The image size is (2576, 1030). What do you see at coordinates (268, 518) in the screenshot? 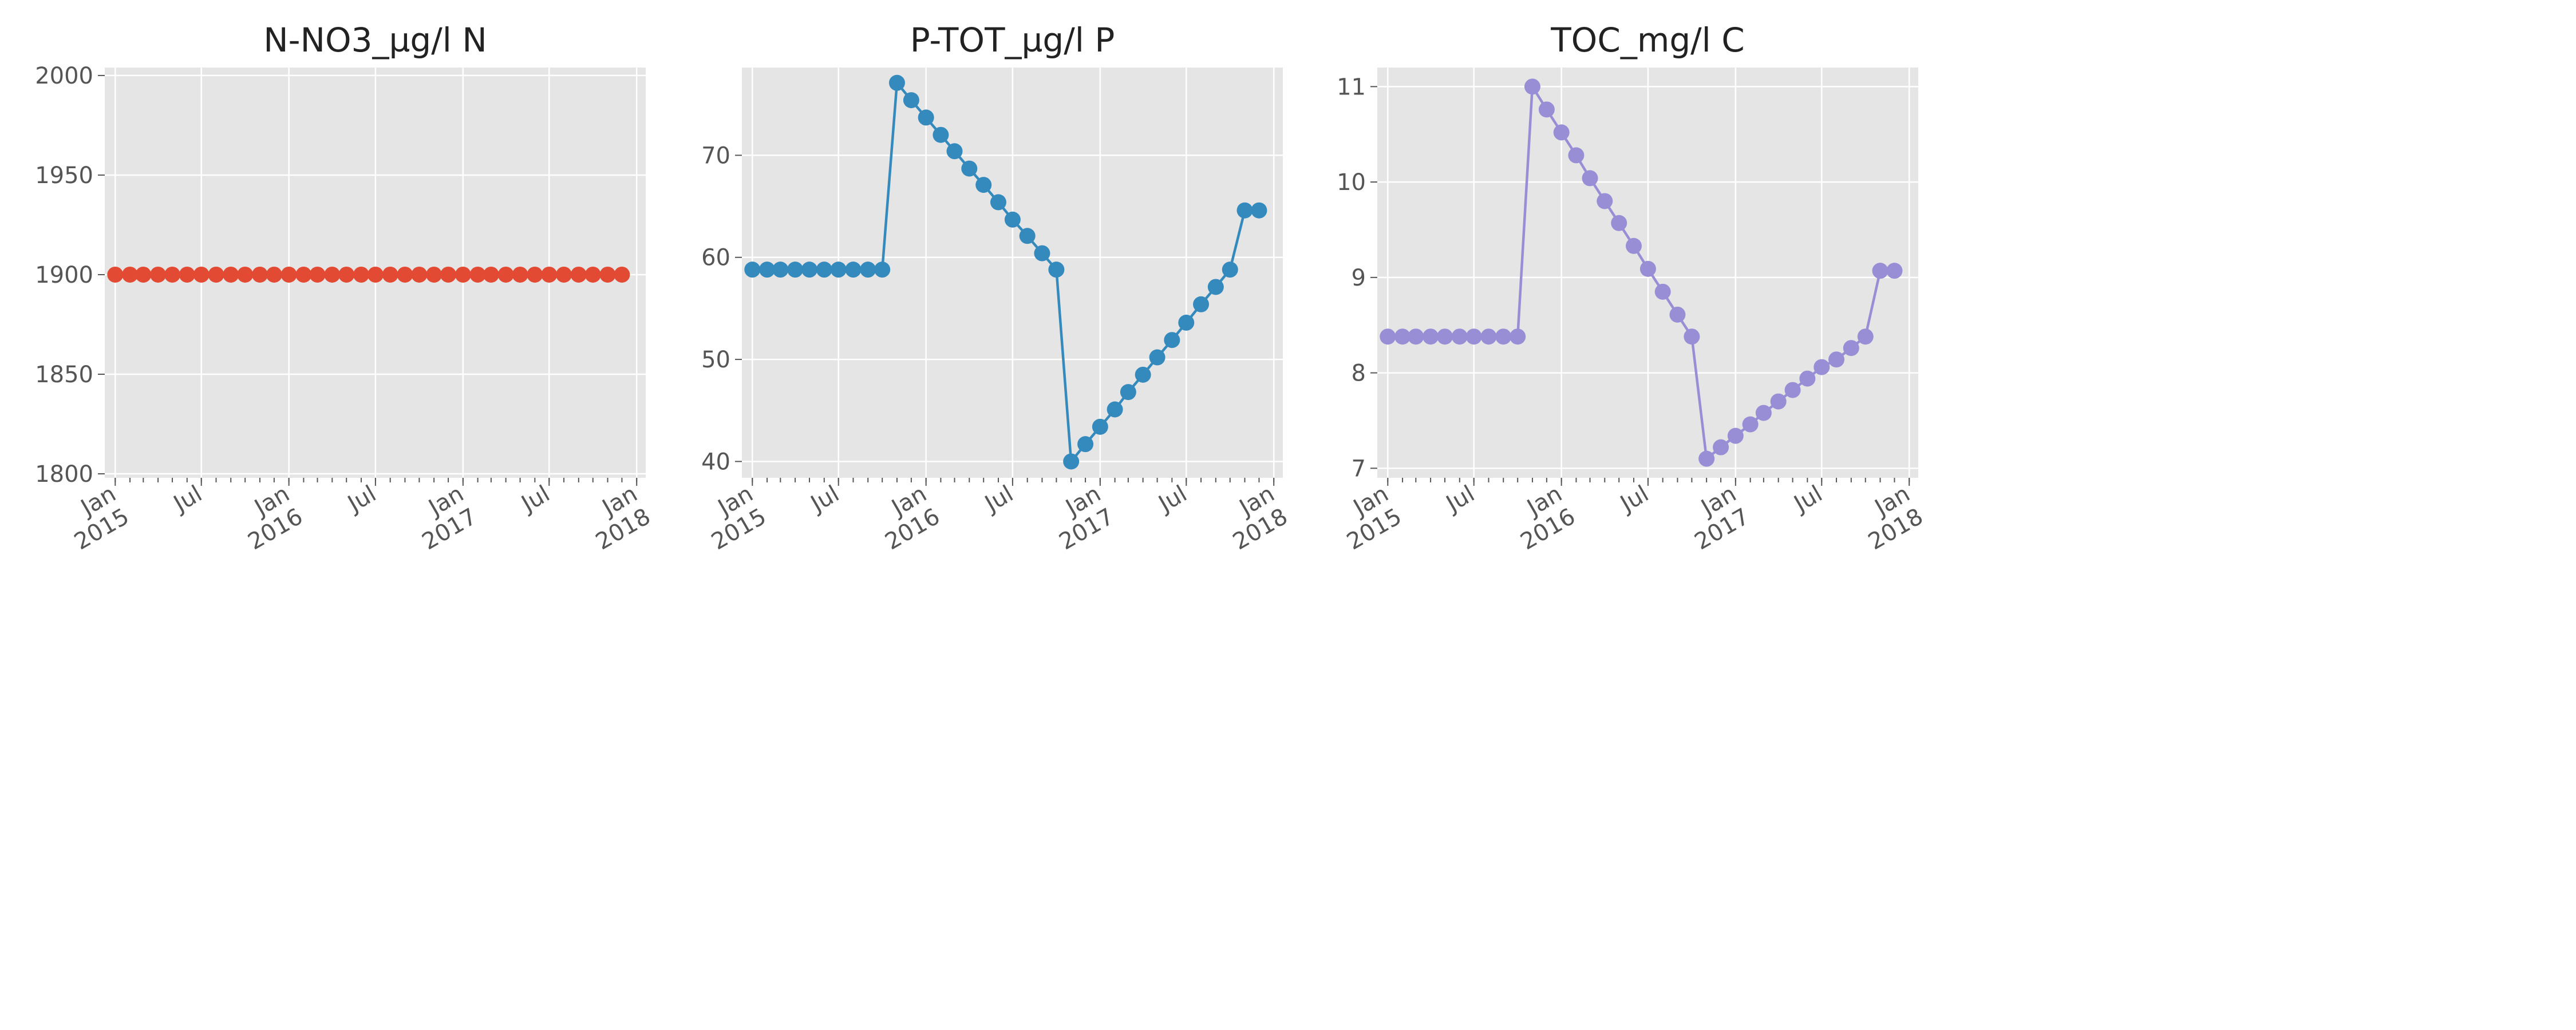
I see `x-tick-label-n-no3-2: Jan2016` at bounding box center [268, 518].